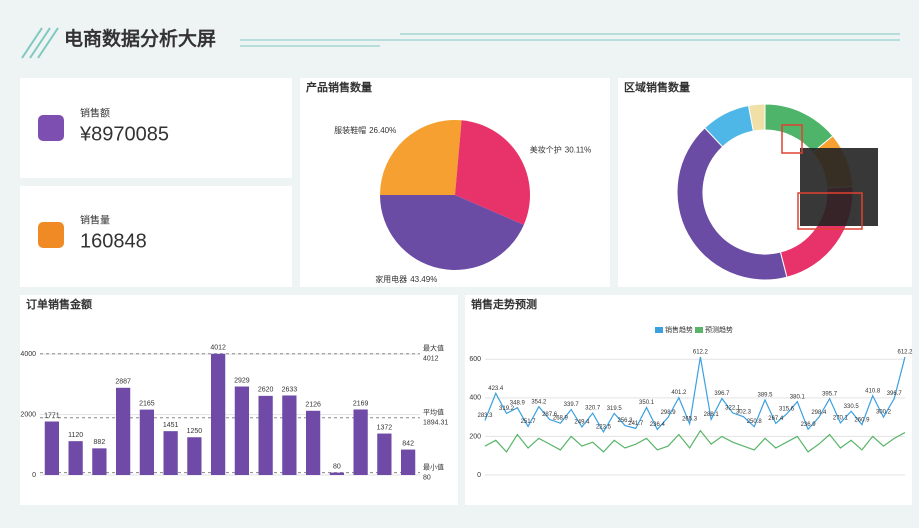  What do you see at coordinates (518, 403) in the screenshot?
I see `point-label: 348.9` at bounding box center [518, 403].